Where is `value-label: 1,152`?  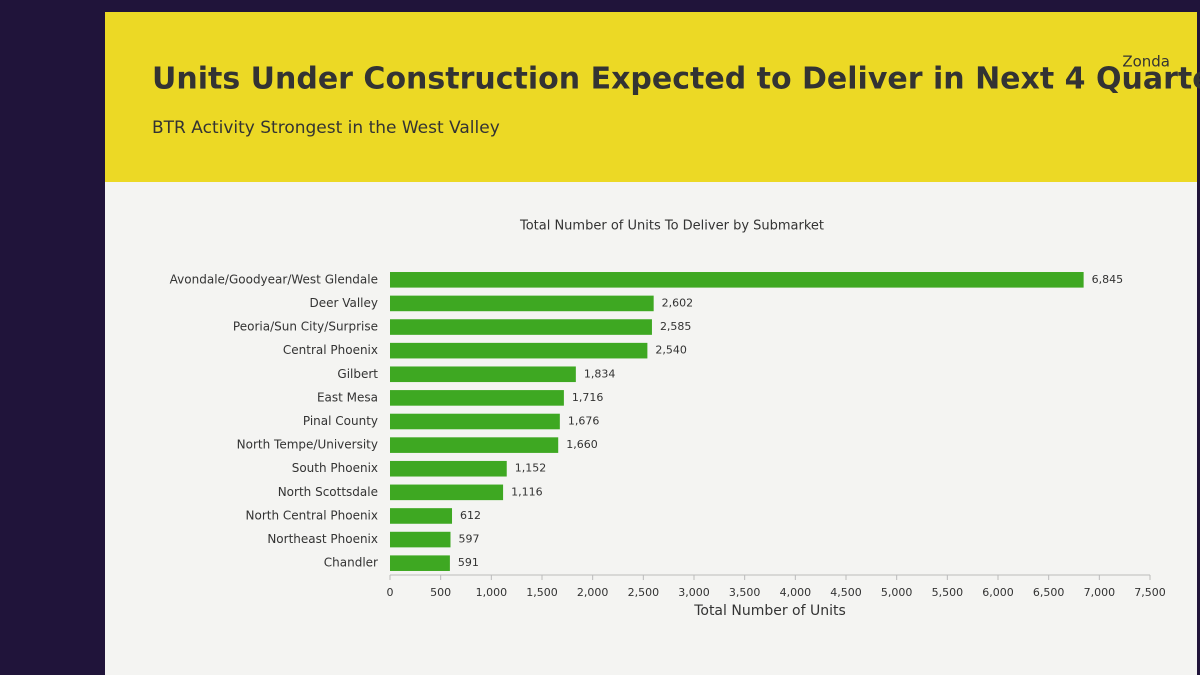 value-label: 1,152 is located at coordinates (531, 468).